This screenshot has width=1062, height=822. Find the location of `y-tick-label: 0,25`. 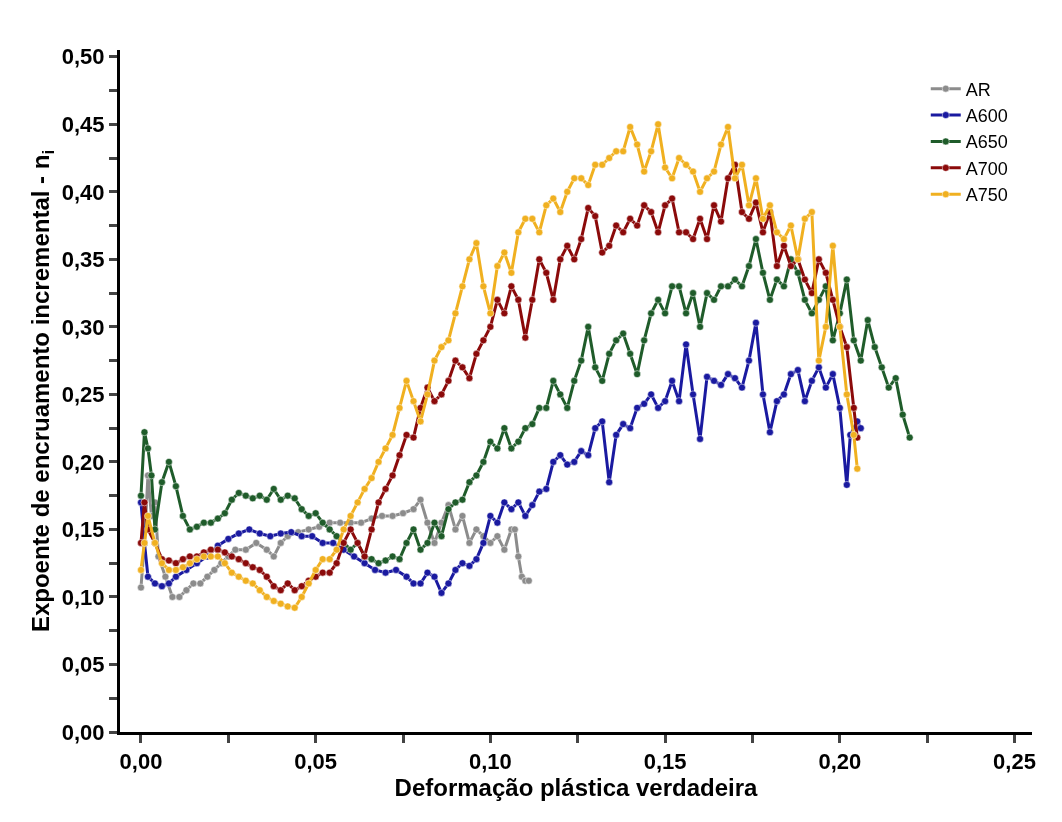

y-tick-label: 0,25 is located at coordinates (83, 395).